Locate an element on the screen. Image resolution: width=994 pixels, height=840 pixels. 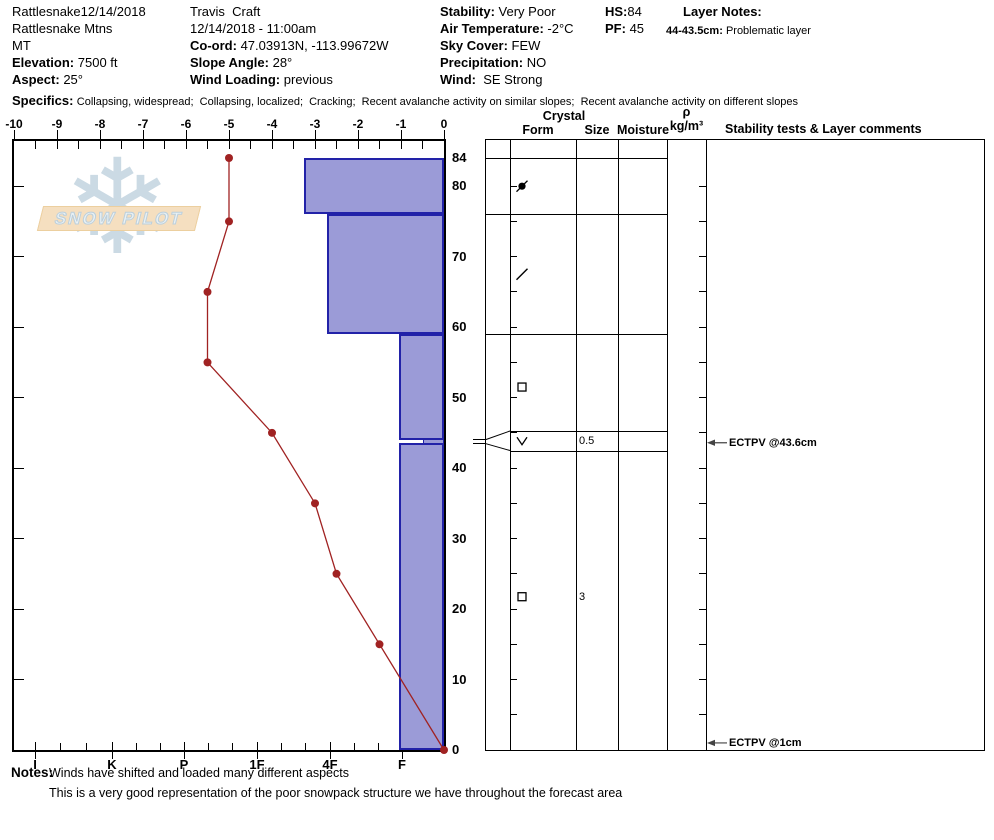
stability-tests-header: Stability tests & Layer comments is located at coordinates (823, 129).